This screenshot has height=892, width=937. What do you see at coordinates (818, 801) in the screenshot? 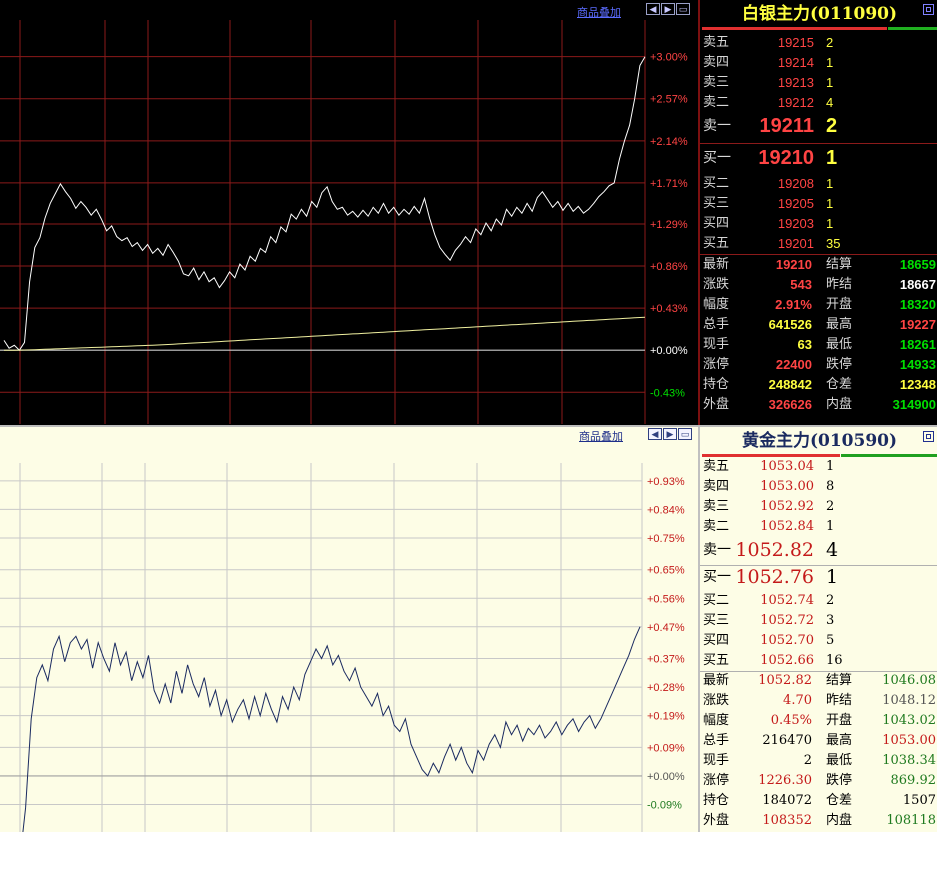
I see `stat-row: 持仓 184072 仓差 1507` at bounding box center [818, 801].